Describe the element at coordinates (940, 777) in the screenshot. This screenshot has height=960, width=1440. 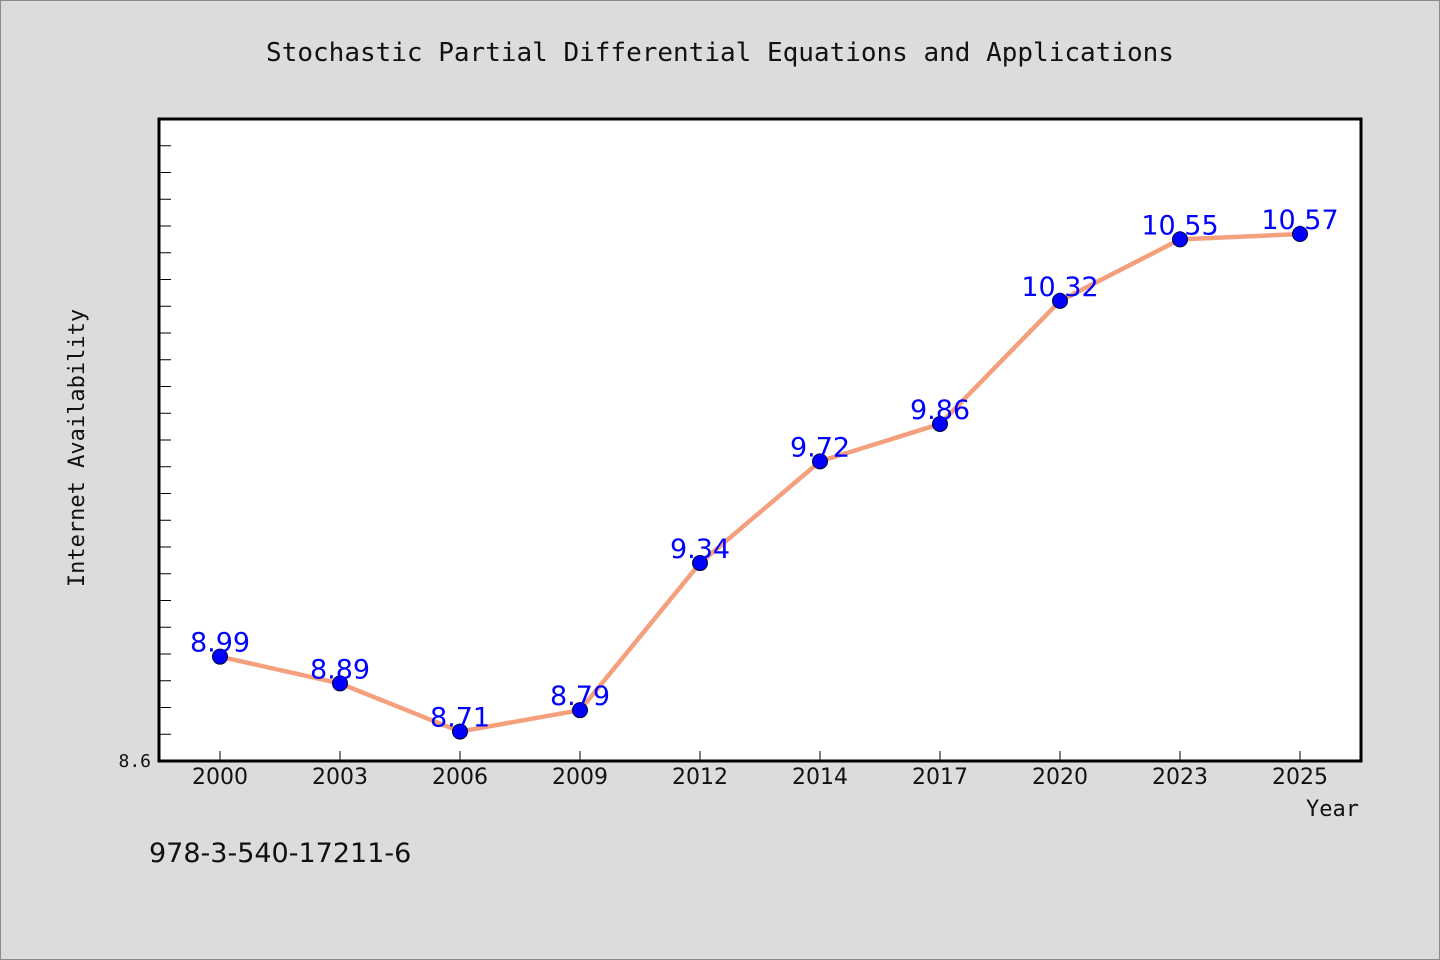
I see `x-tick-label: 2017` at that location.